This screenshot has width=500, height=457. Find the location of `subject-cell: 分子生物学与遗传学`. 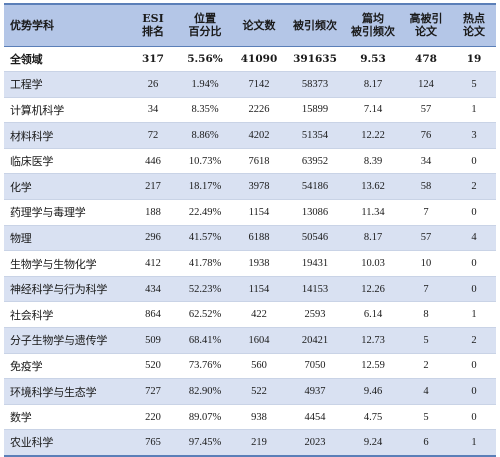

subject-cell: 分子生物学与遗传学 is located at coordinates (67, 340).